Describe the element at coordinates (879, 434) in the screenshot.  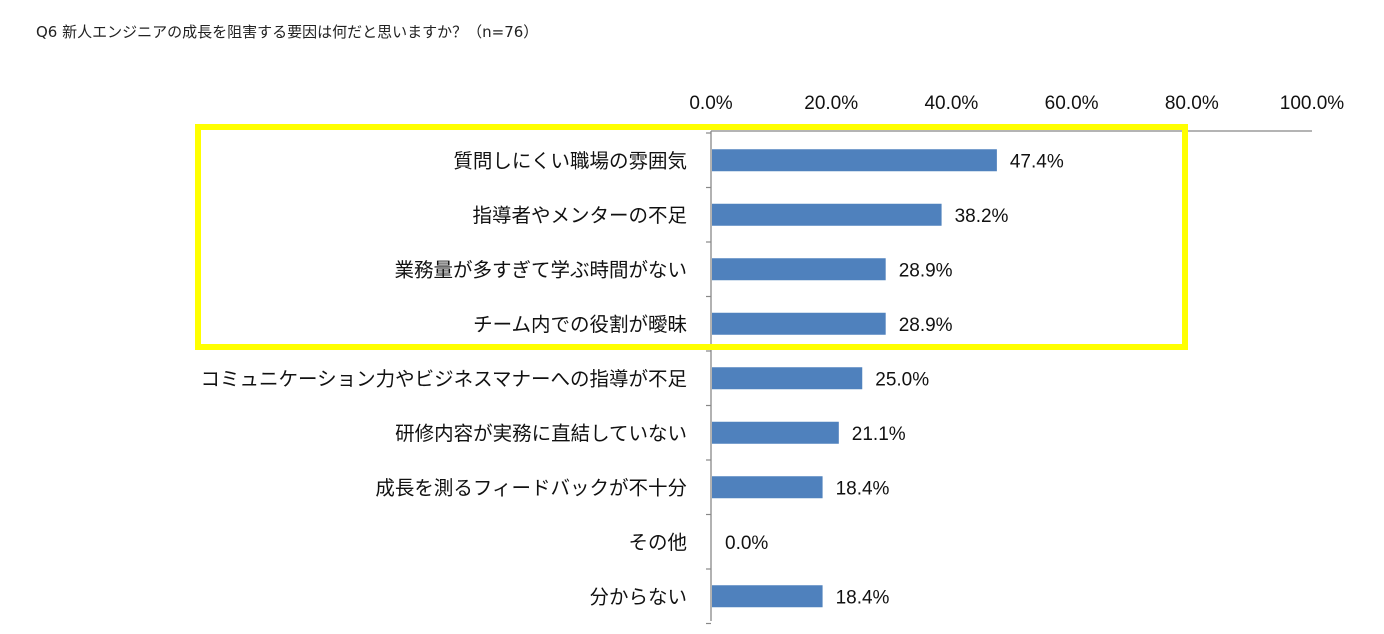
I see `data-label: 21.1%` at that location.